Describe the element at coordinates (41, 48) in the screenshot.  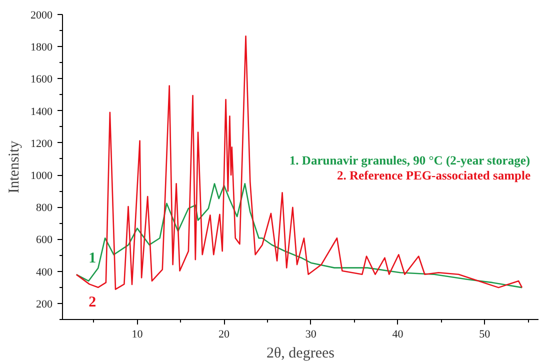
I see `y-tick-label: 1800` at that location.